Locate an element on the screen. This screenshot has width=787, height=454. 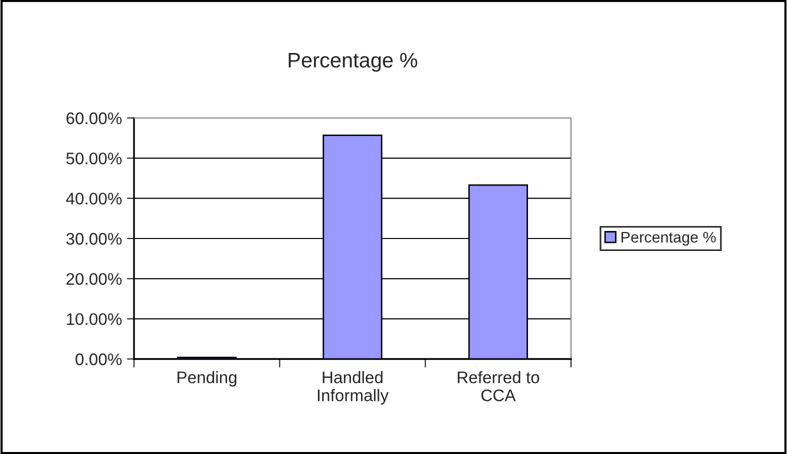
y-tick-label: 40.00% is located at coordinates (94, 198).